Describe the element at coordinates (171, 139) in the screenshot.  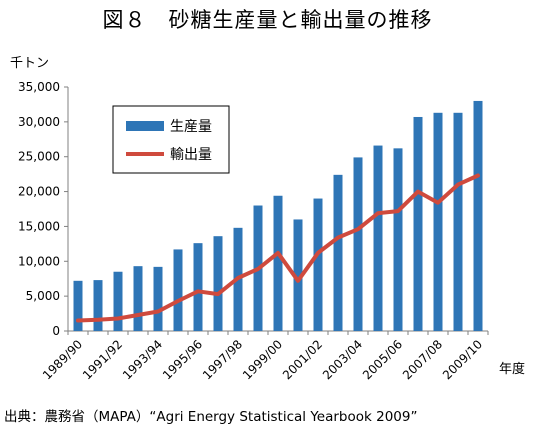
I see `legend-box` at that location.